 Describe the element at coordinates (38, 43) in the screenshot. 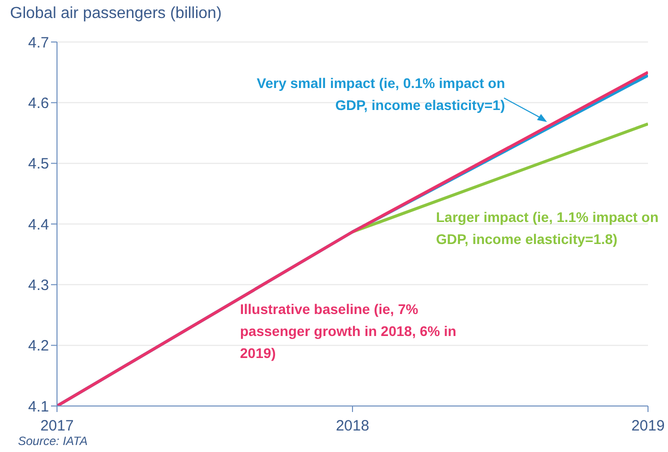

I see `y-tick-label: 4.7` at that location.